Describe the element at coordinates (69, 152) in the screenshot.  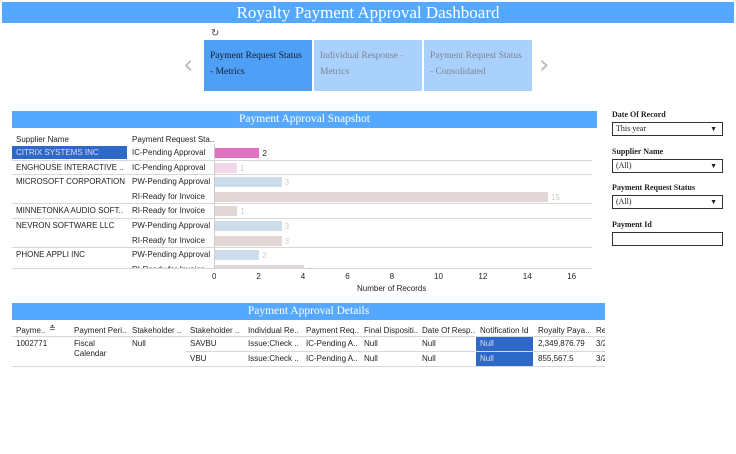
I see `supplier-cell: CITRIX SYSTEMS INC` at that location.